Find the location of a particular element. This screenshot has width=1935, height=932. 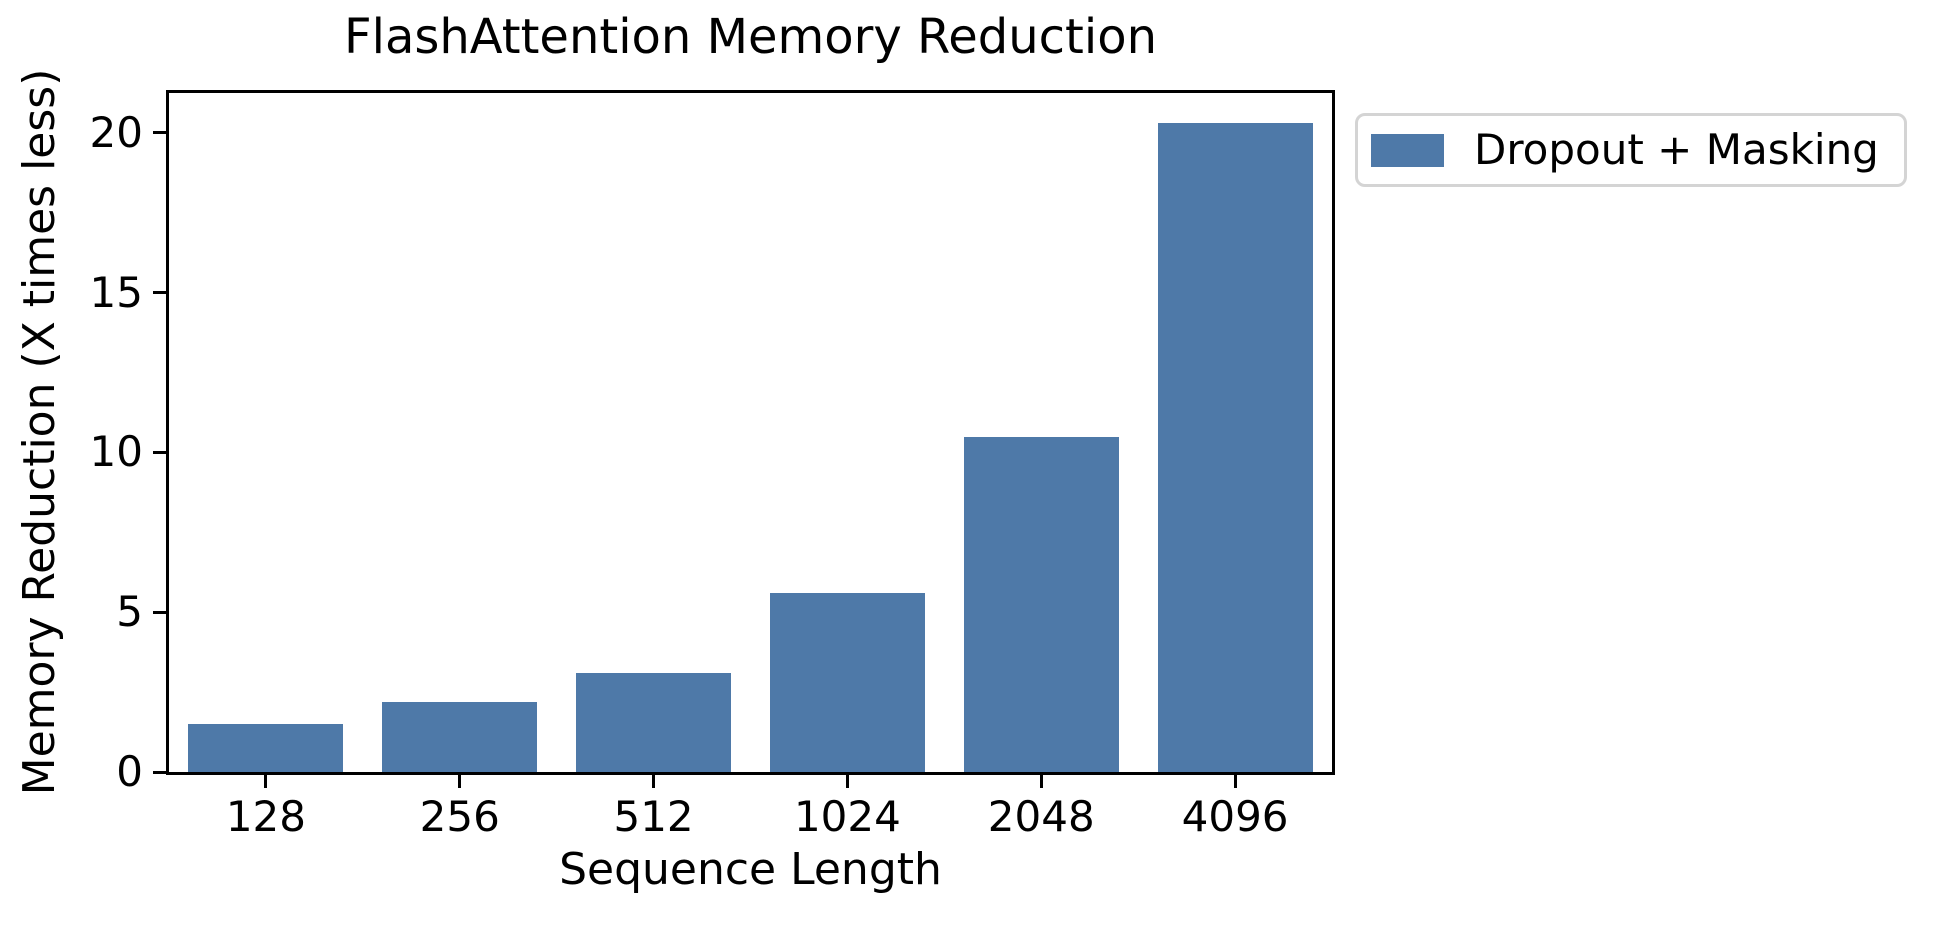

bar-2048 is located at coordinates (1041, 604).